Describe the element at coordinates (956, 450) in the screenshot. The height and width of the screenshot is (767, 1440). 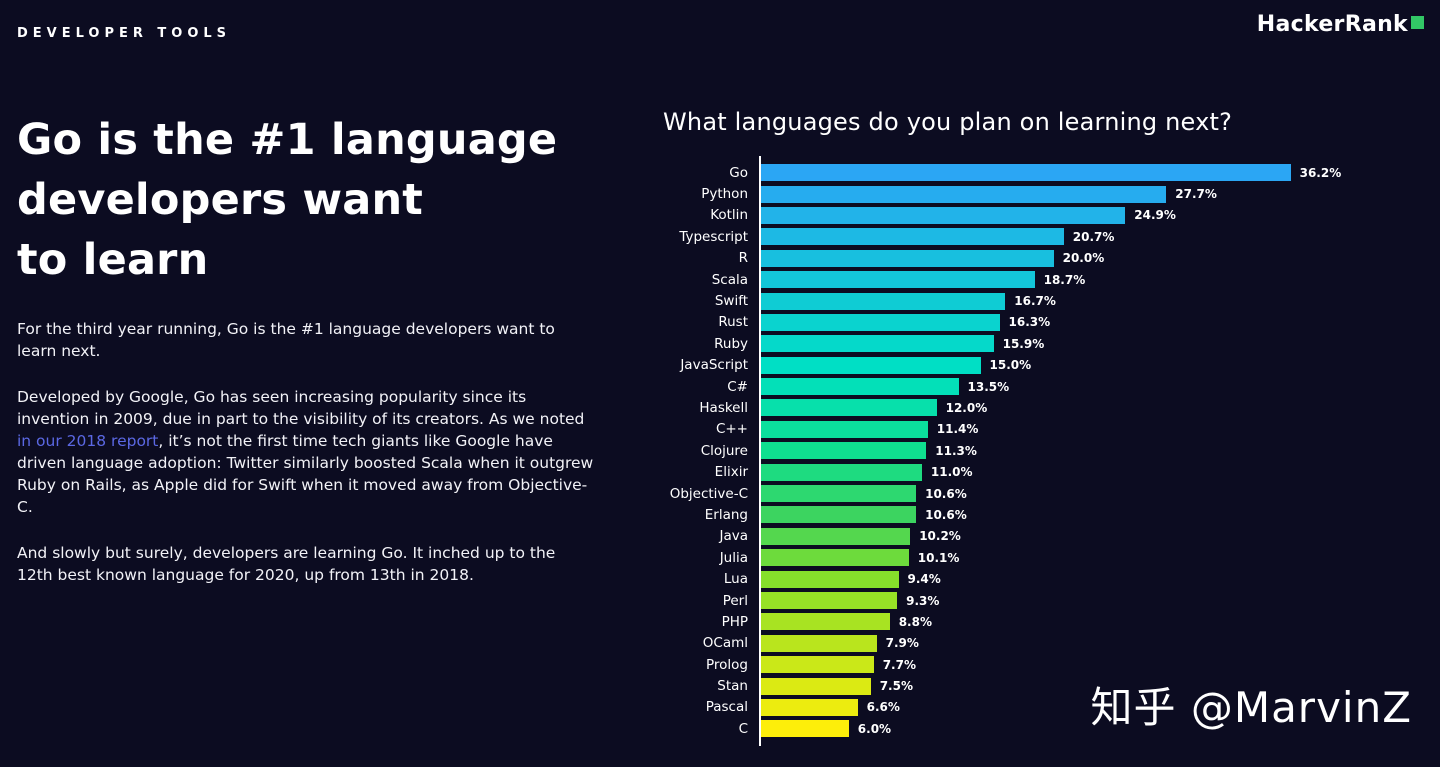
I see `bar-value: 11.3%` at that location.